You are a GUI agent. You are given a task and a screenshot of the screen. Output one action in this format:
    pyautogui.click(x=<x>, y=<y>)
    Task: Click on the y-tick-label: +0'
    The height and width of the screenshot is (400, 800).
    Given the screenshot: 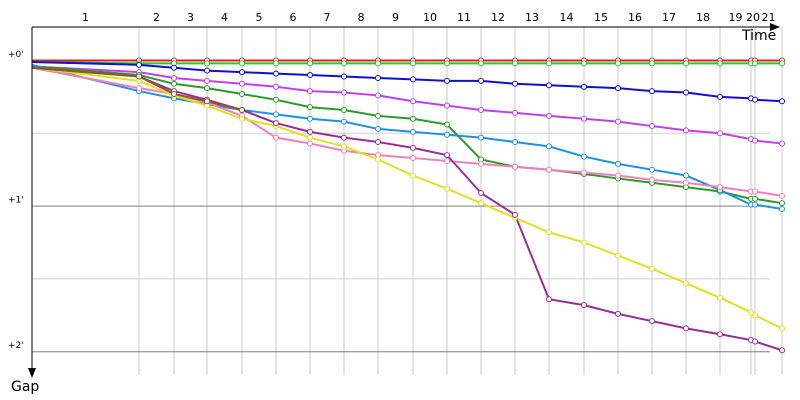 What is the action you would take?
    pyautogui.click(x=16, y=55)
    